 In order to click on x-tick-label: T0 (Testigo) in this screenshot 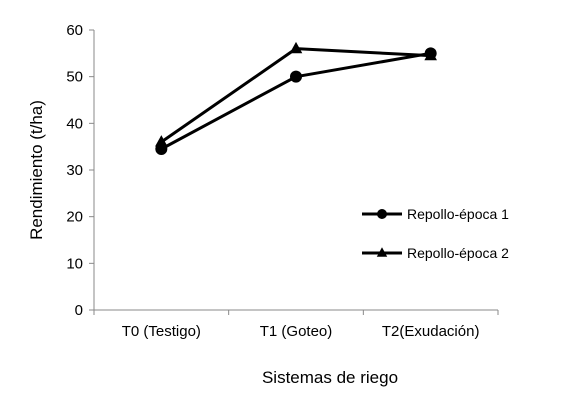, I will do `click(161, 331)`.